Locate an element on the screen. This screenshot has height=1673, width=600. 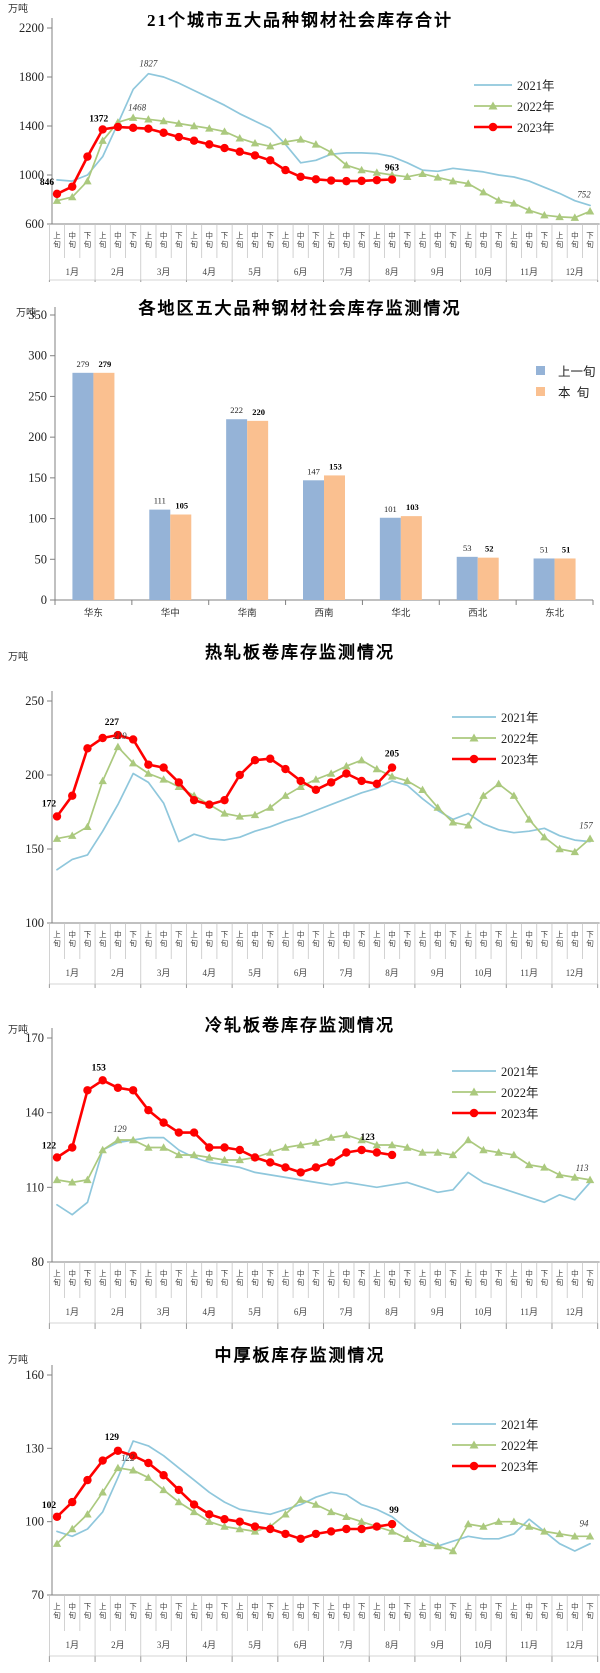
svg-text: 52 is located at coordinates (489, 549).